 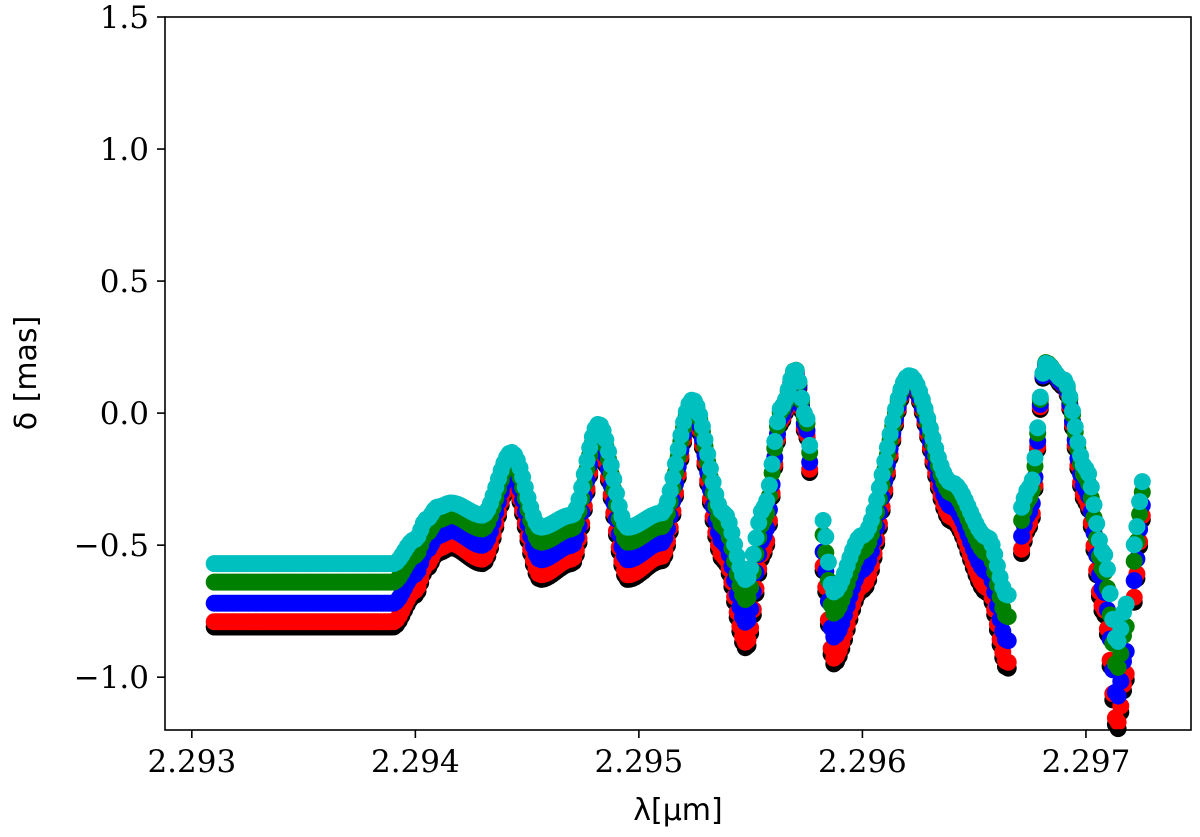 I want to click on y-tick-label: 1.5, so click(x=124, y=18).